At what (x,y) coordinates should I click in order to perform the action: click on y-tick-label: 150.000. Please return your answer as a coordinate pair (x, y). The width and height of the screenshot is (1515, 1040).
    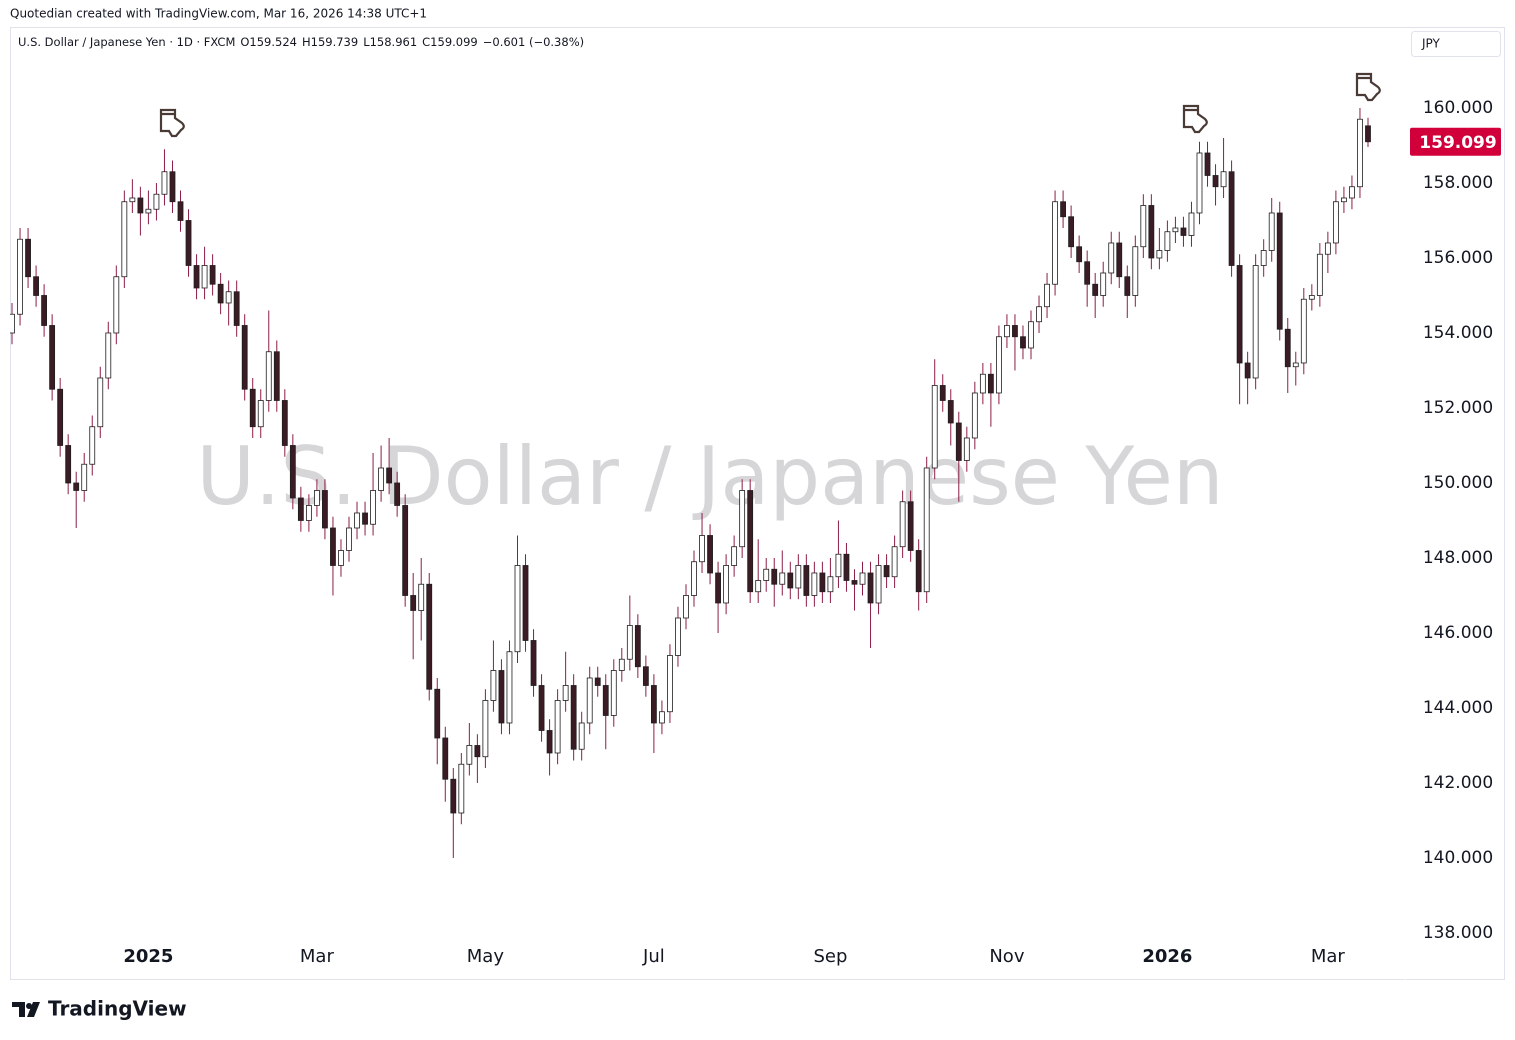
    Looking at the image, I should click on (1458, 483).